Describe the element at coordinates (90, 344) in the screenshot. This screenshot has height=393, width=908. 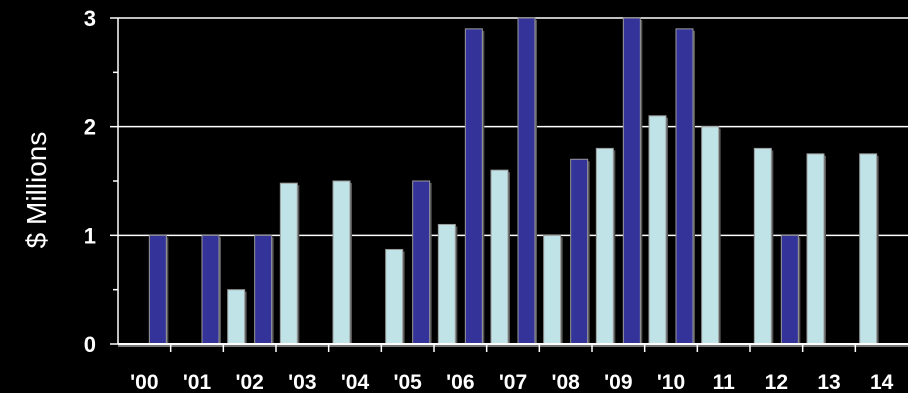
I see `y-tick-label: 0` at that location.